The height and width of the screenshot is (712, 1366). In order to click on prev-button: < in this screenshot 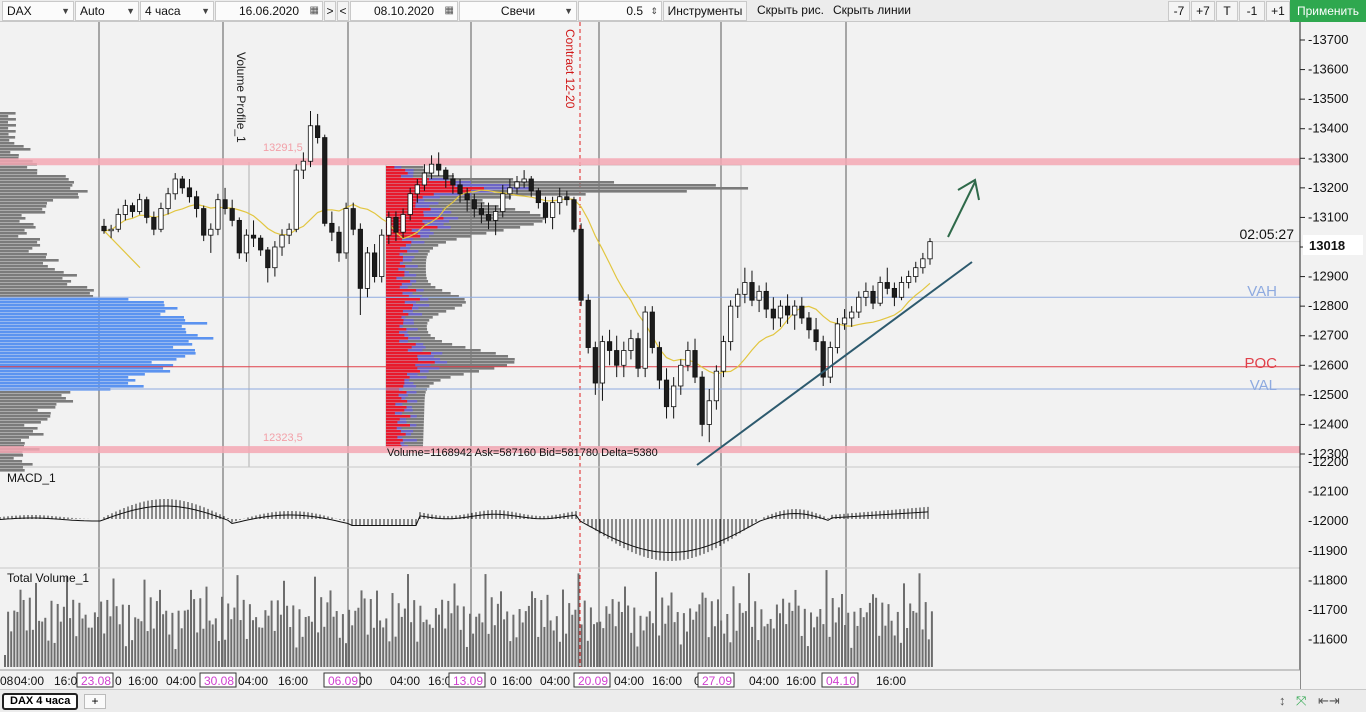, I will do `click(343, 11)`.